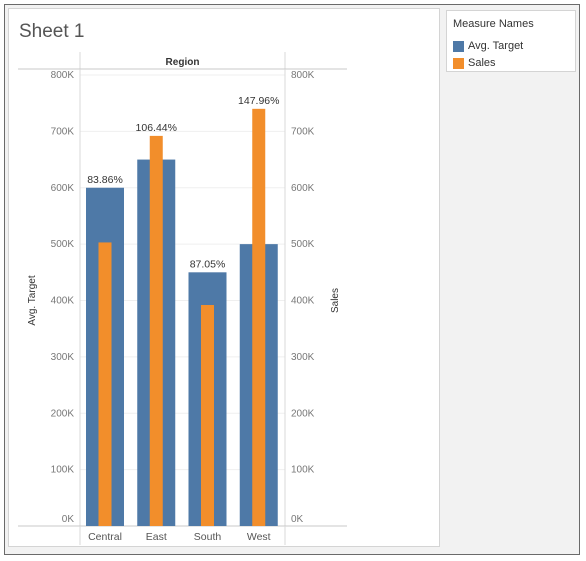 The image size is (586, 561). Describe the element at coordinates (156, 330) in the screenshot. I see `bar-sales-east` at that location.